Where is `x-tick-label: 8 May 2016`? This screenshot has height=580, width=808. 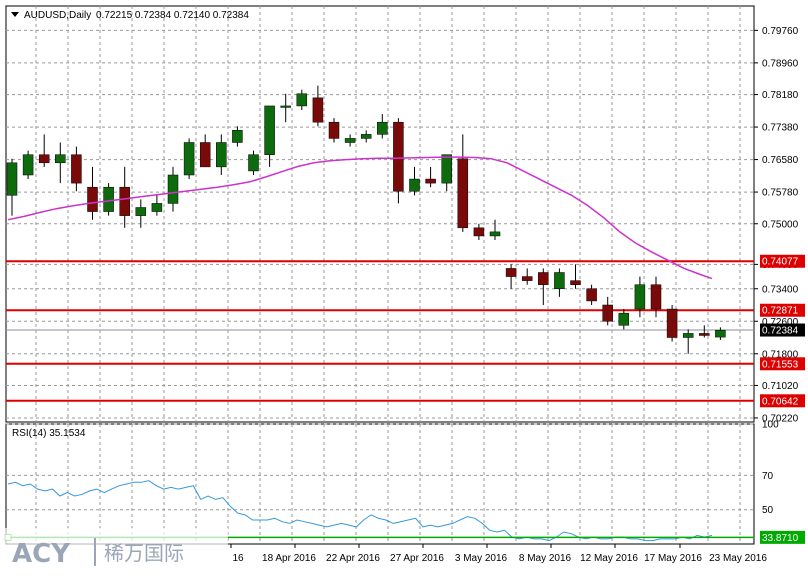
x-tick-label: 8 May 2016 is located at coordinates (545, 558).